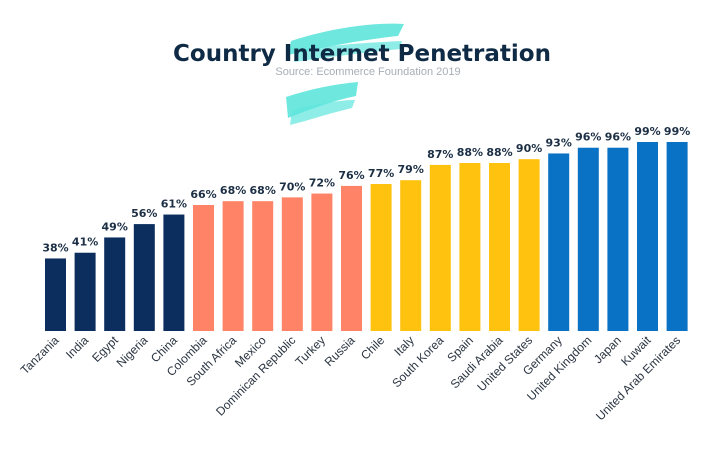 The width and height of the screenshot is (723, 461). What do you see at coordinates (263, 266) in the screenshot?
I see `bar-mexico` at bounding box center [263, 266].